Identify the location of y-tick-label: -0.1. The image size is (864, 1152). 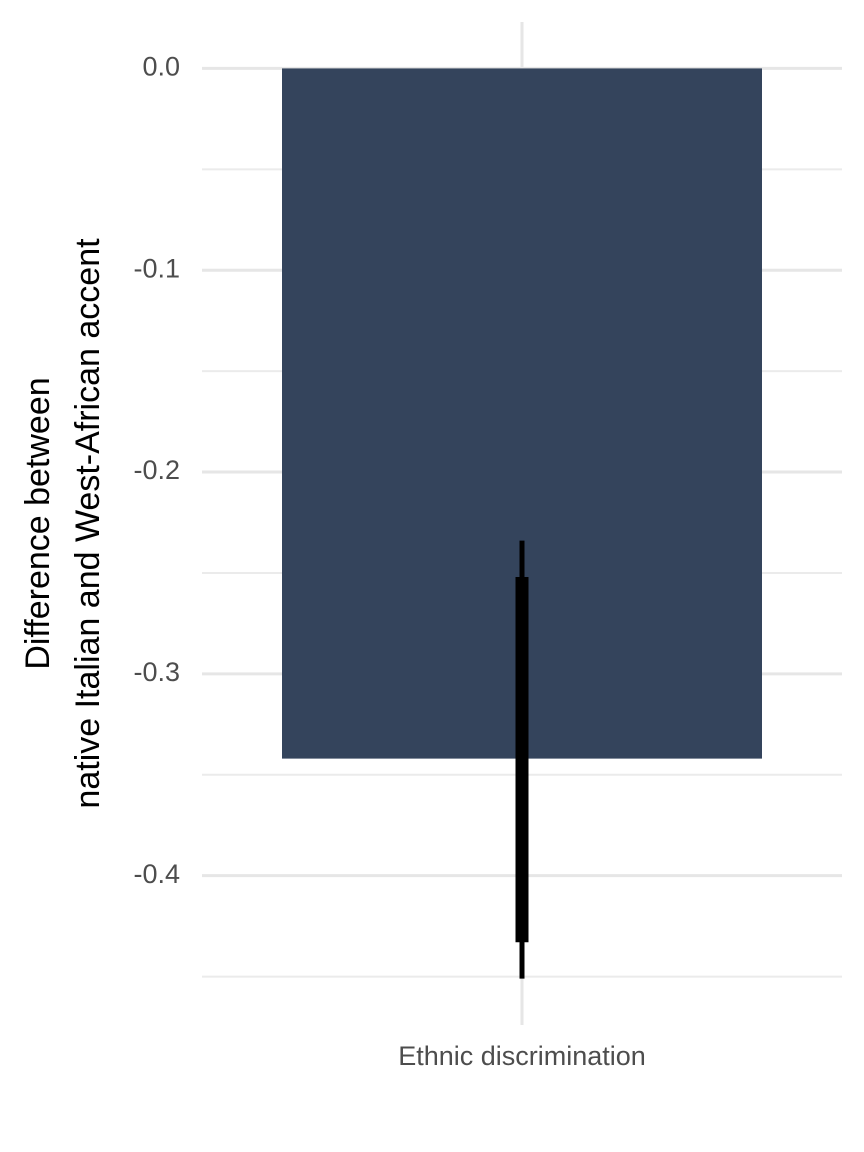
(156, 268).